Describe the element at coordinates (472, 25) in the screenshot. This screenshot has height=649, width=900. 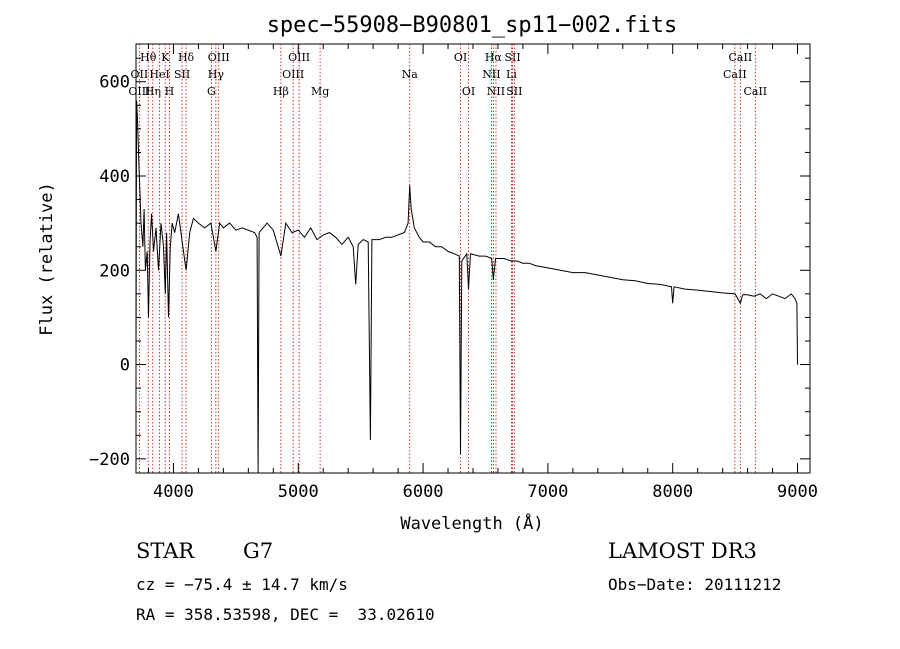
I see `chart-title: spec−55908−B90801_sp11−002.fits` at that location.